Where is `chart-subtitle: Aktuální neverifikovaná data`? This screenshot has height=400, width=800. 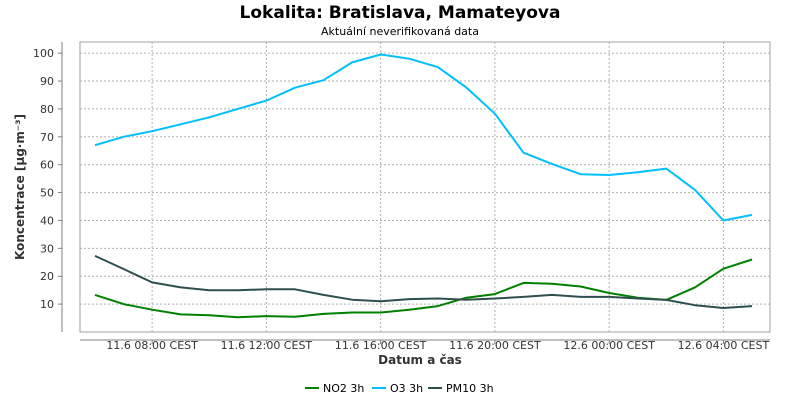
chart-subtitle: Aktuální neverifikovaná data is located at coordinates (400, 31).